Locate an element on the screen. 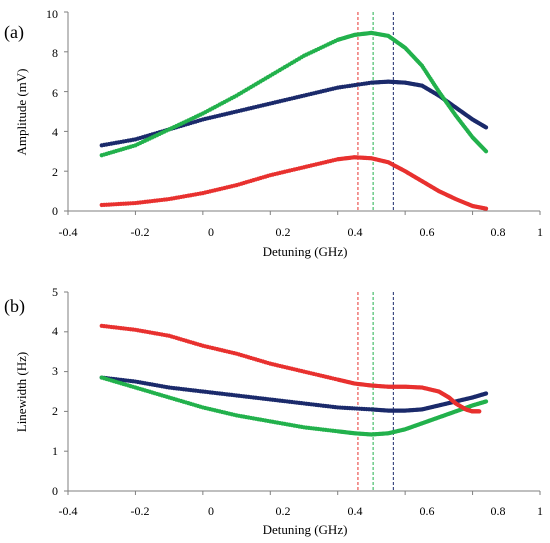  panel-a-xtick: 0.8 is located at coordinates (498, 232).